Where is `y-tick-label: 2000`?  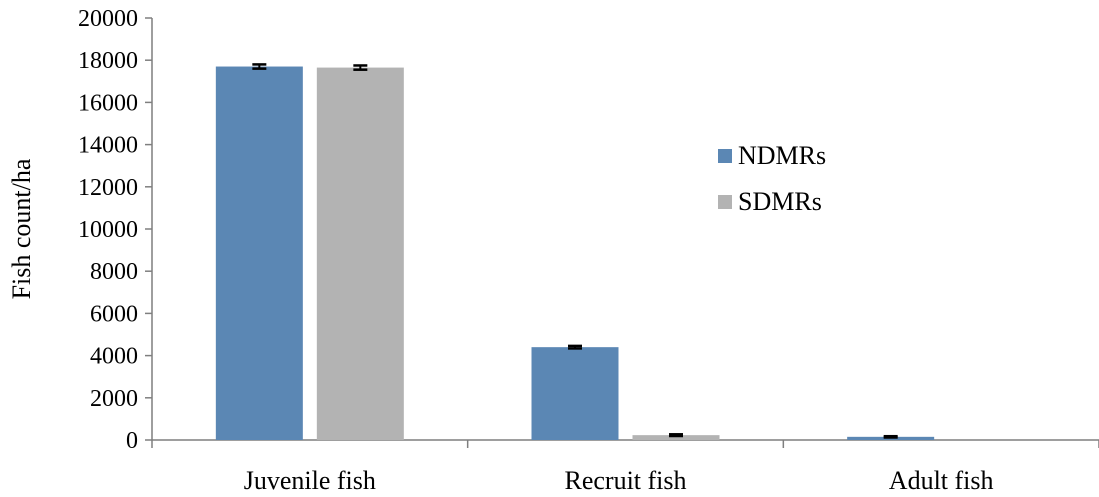
y-tick-label: 2000 is located at coordinates (114, 399).